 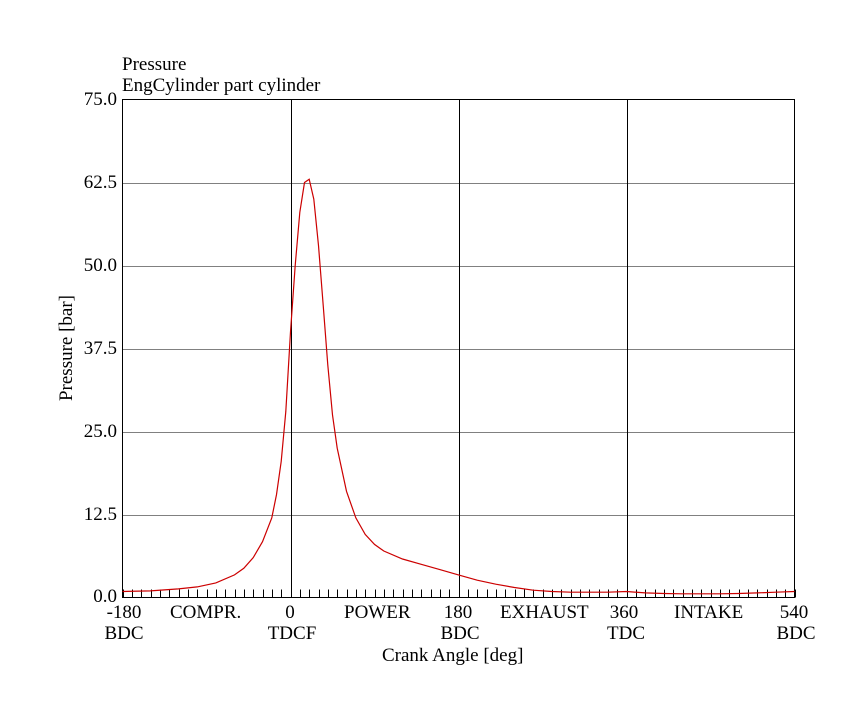 I want to click on x-tick-360: 360, so click(x=624, y=612).